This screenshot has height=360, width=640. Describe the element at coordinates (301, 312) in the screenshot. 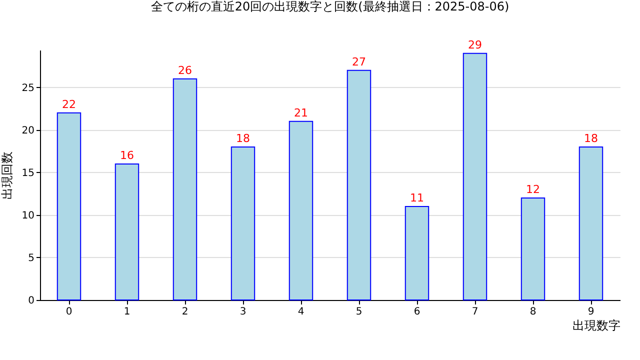

I see `x-tick-label: 4` at that location.